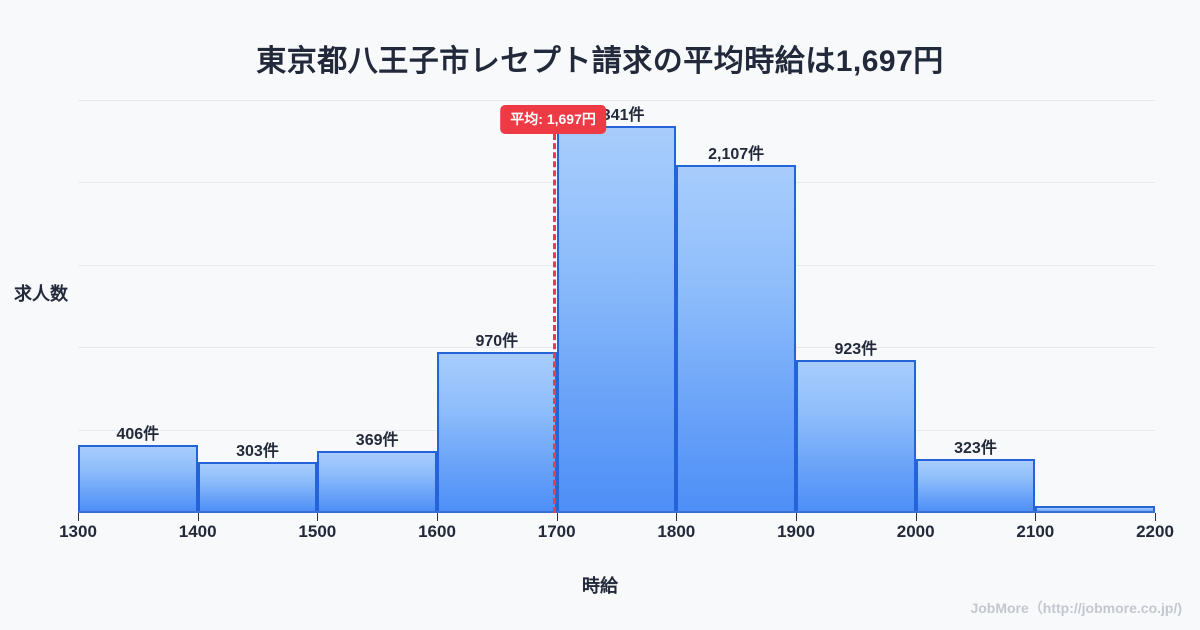  What do you see at coordinates (317, 531) in the screenshot?
I see `x-tick-label: 1500` at bounding box center [317, 531].